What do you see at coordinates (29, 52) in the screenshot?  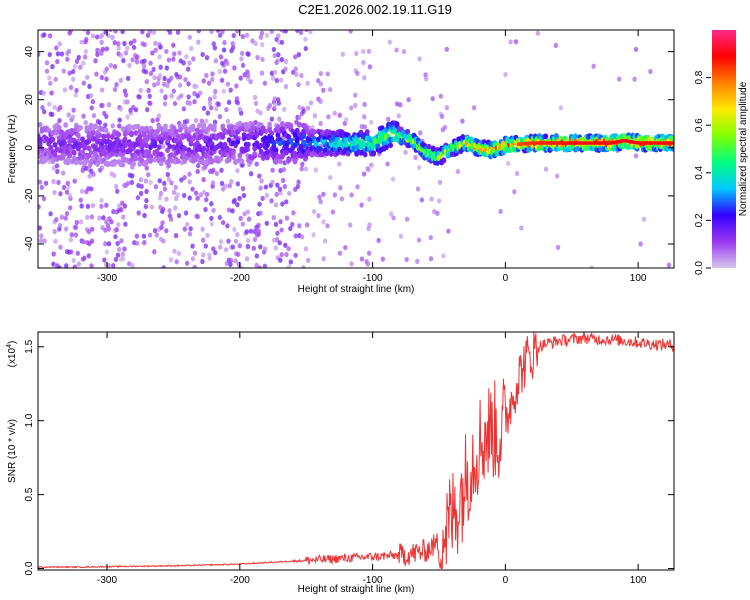 I see `y-tick-label: 40` at bounding box center [29, 52].